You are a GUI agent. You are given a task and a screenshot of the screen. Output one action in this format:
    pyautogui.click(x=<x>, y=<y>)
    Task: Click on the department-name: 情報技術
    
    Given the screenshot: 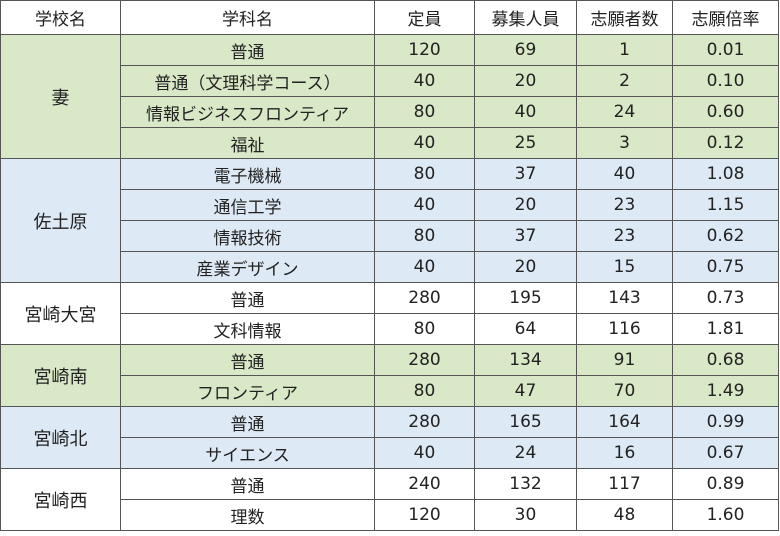 What is the action you would take?
    pyautogui.click(x=247, y=236)
    